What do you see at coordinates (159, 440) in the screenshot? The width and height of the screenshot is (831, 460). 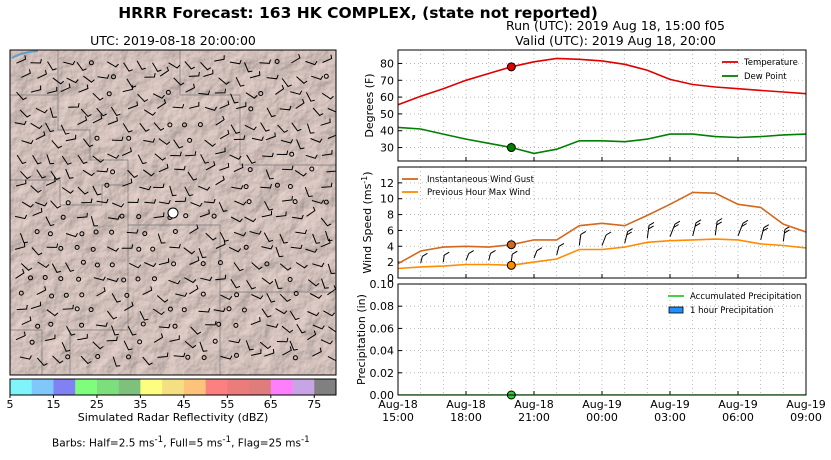 I see `barb-note-unit-exponent: -1` at bounding box center [159, 440].